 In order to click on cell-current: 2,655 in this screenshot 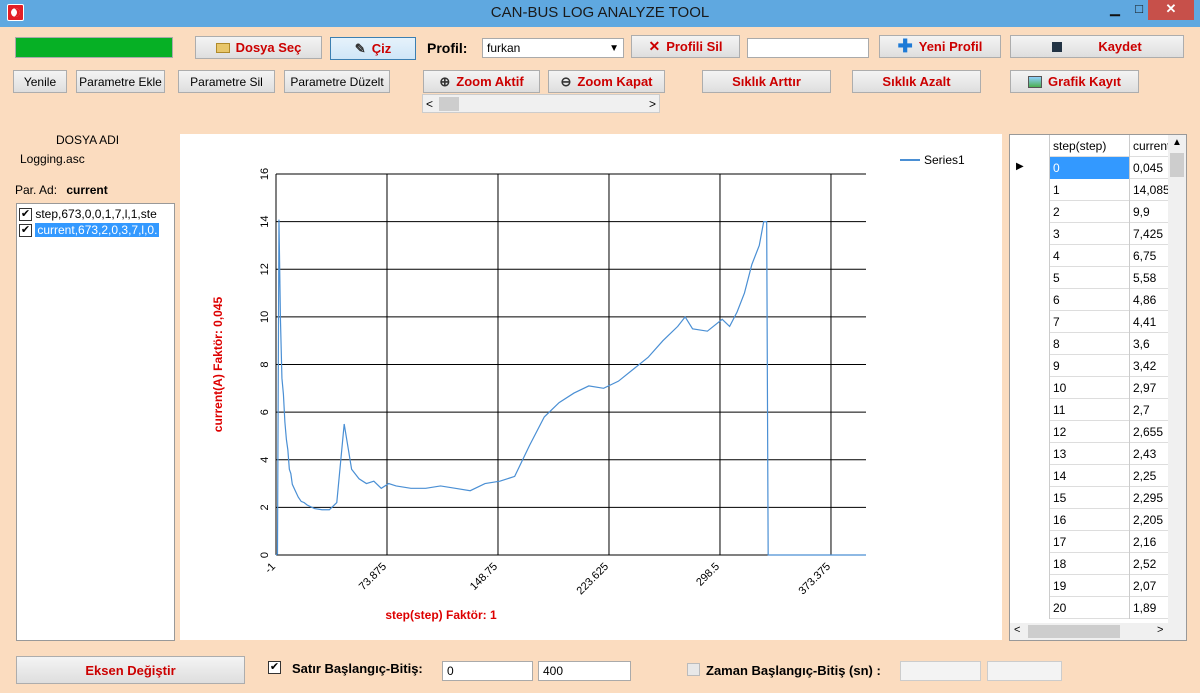, I will do `click(1148, 432)`.